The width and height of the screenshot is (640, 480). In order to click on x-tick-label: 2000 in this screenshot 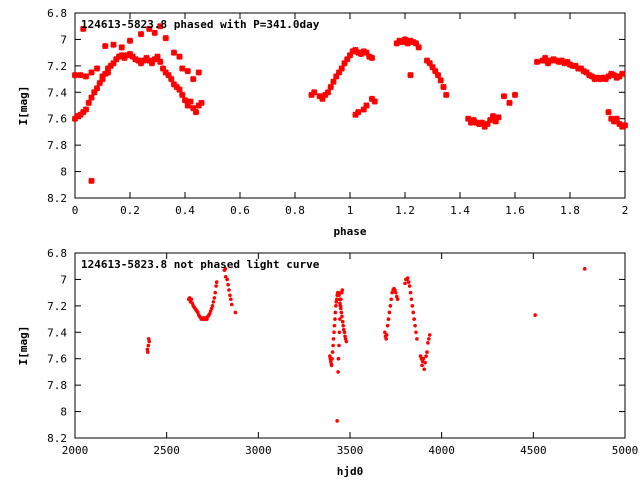, I will do `click(75, 450)`.